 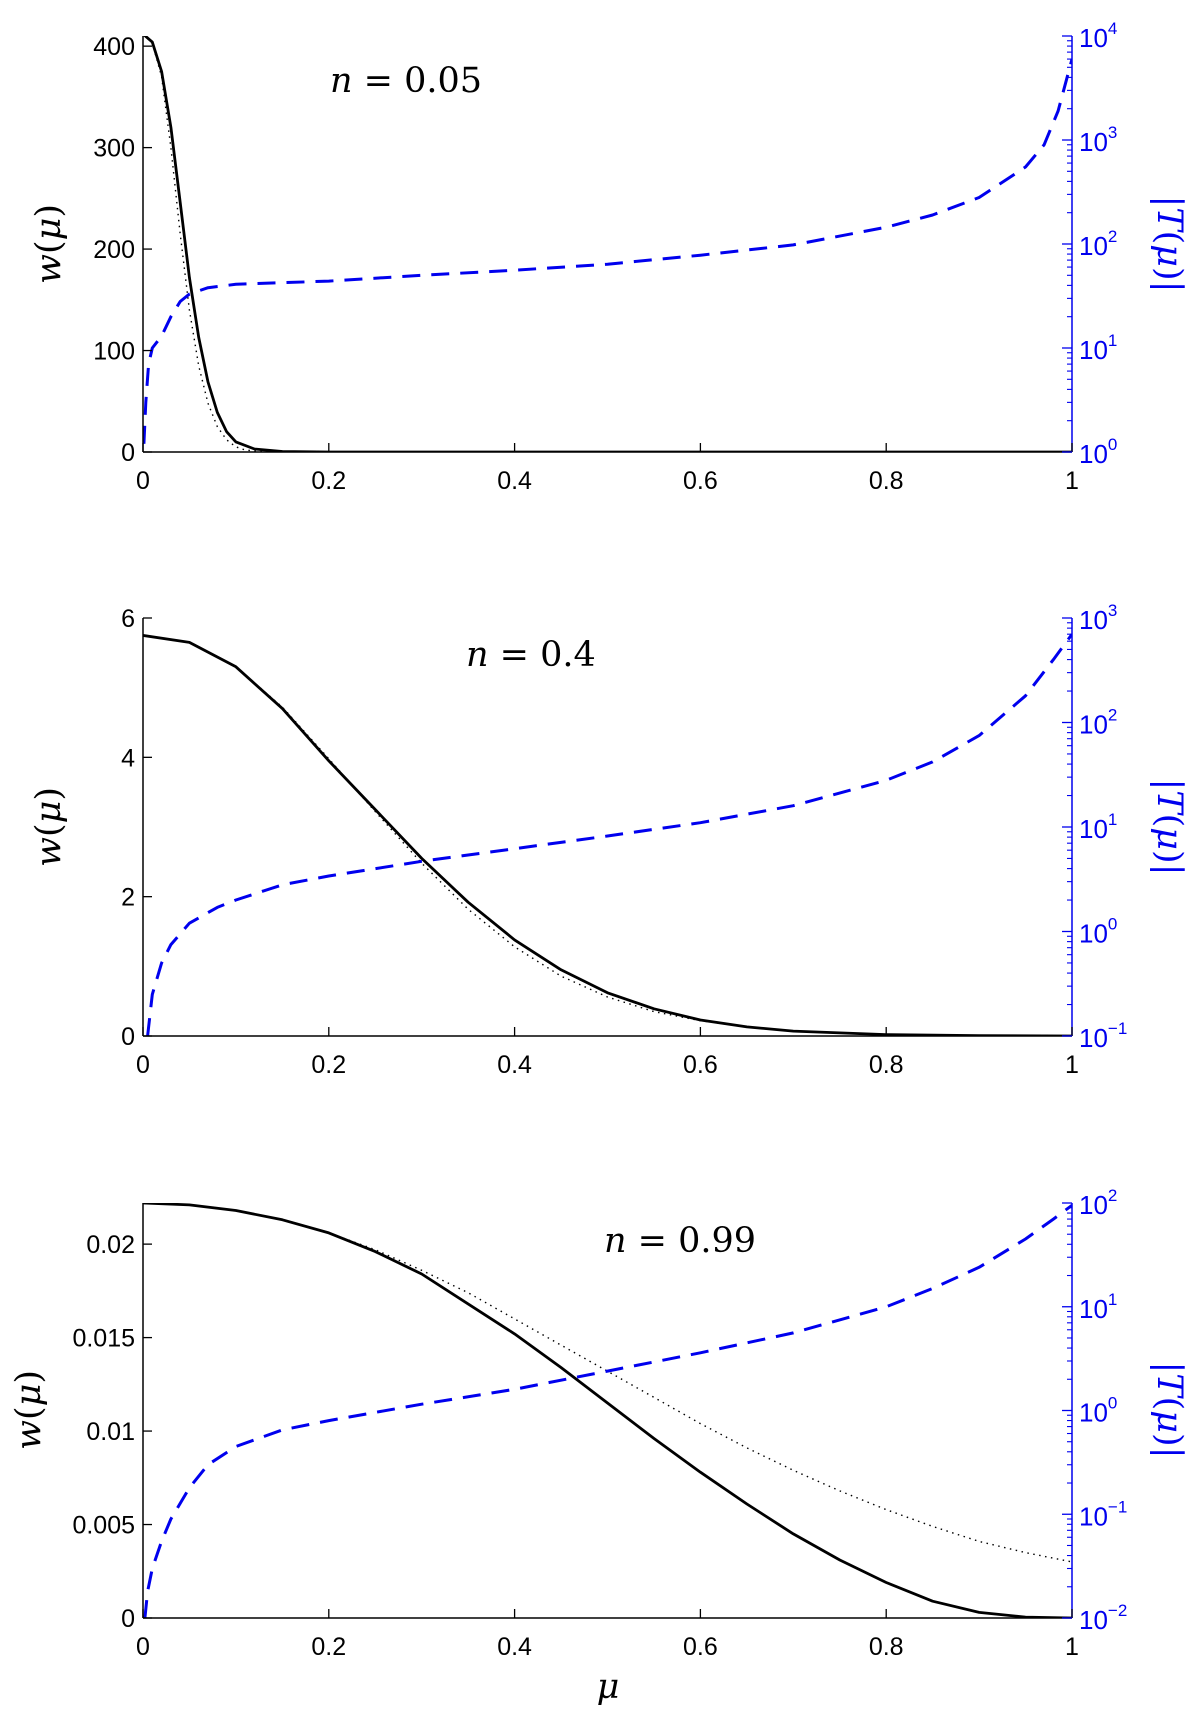 What do you see at coordinates (531, 655) in the screenshot?
I see `panel-2-annotation: n = 0.4` at bounding box center [531, 655].